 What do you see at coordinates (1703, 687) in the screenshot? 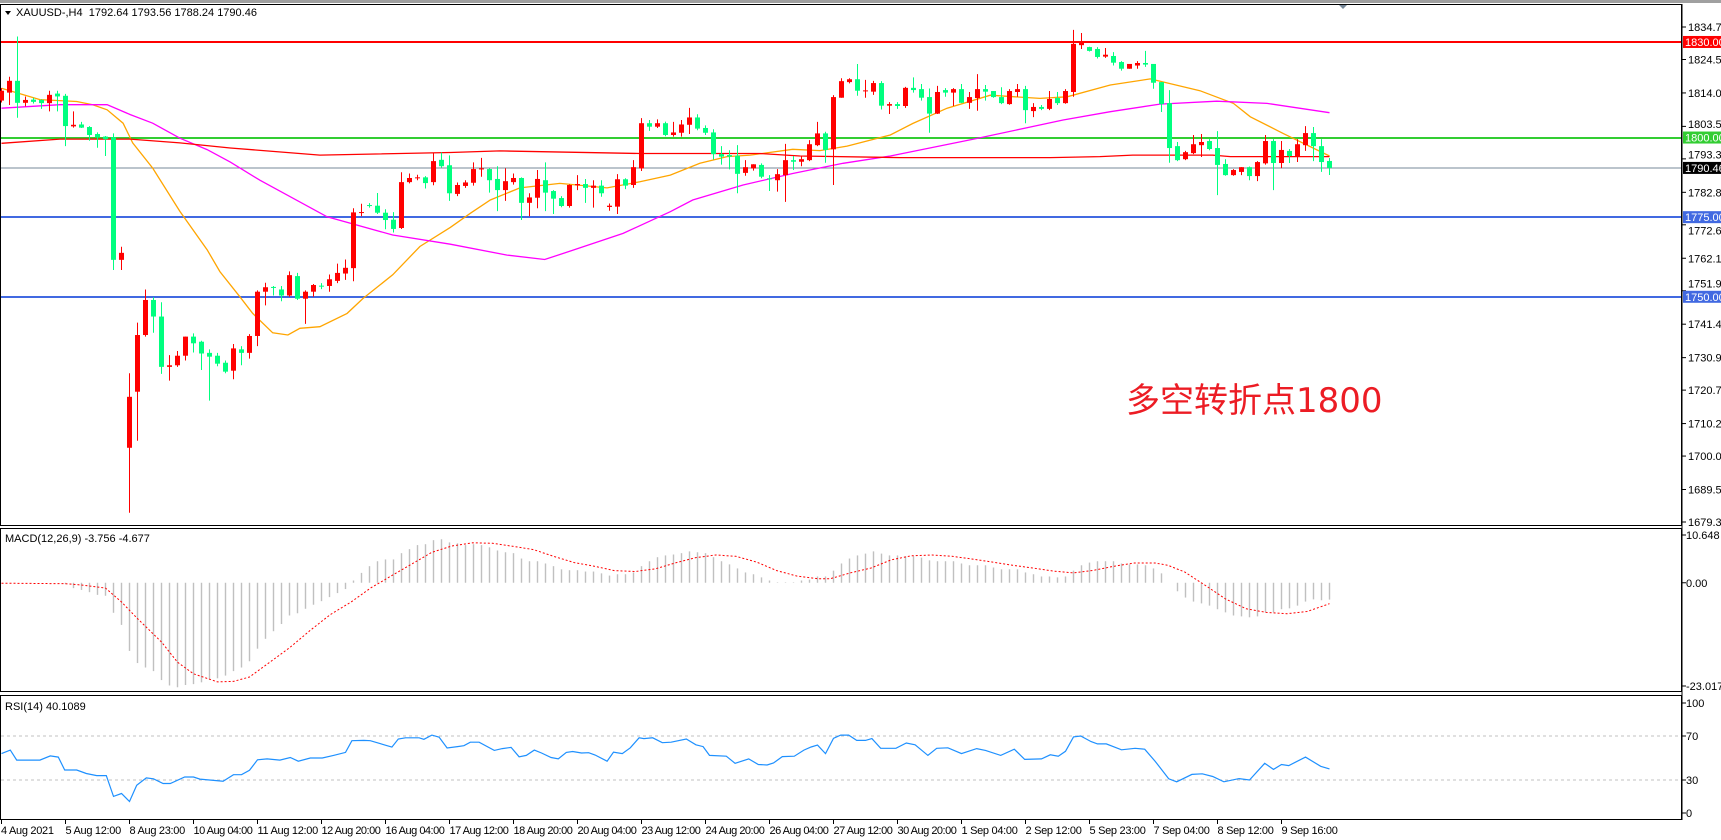
I see `macd-tick-label: -23.017` at bounding box center [1703, 687].